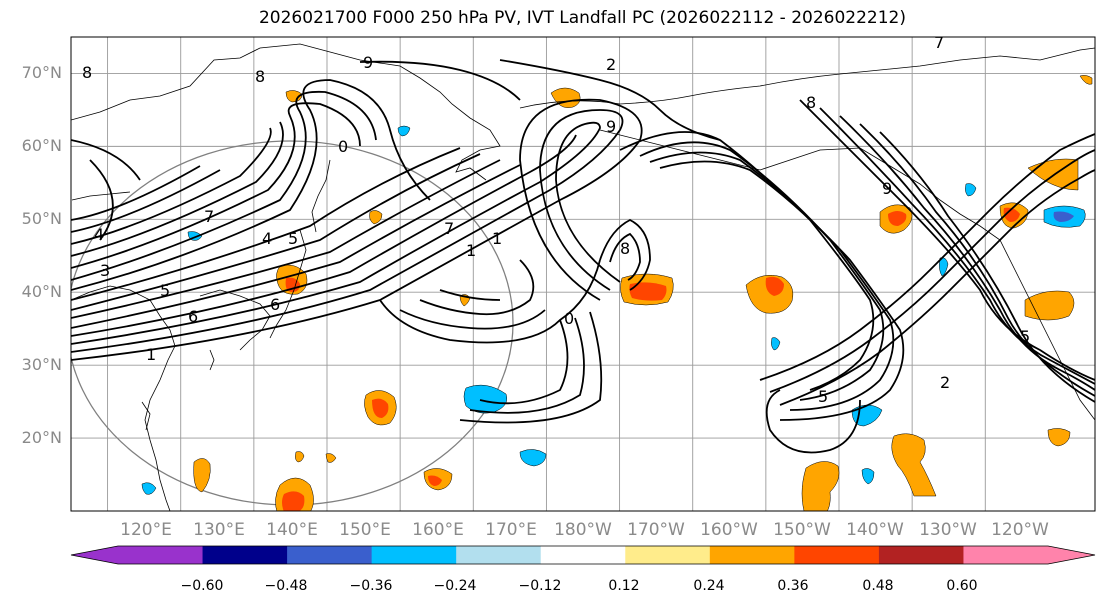  Describe the element at coordinates (42, 145) in the screenshot. I see `lat-label: 60°N` at that location.